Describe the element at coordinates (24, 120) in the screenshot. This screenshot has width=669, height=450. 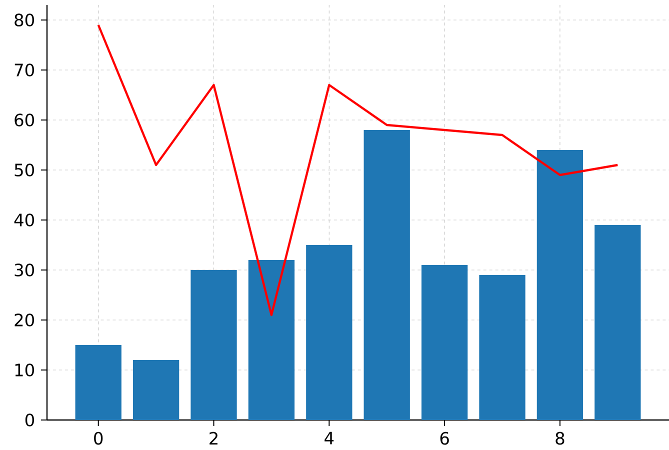
I see `y-tick-label: 60` at that location.